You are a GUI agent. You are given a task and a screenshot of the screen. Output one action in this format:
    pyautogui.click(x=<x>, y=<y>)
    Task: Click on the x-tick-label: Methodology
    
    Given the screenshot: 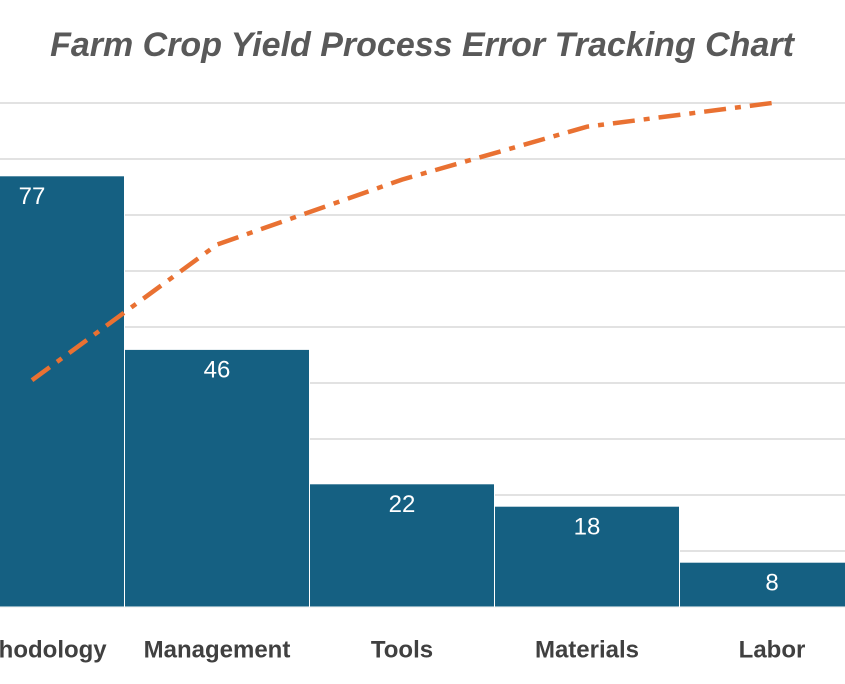 What is the action you would take?
    pyautogui.click(x=53, y=649)
    